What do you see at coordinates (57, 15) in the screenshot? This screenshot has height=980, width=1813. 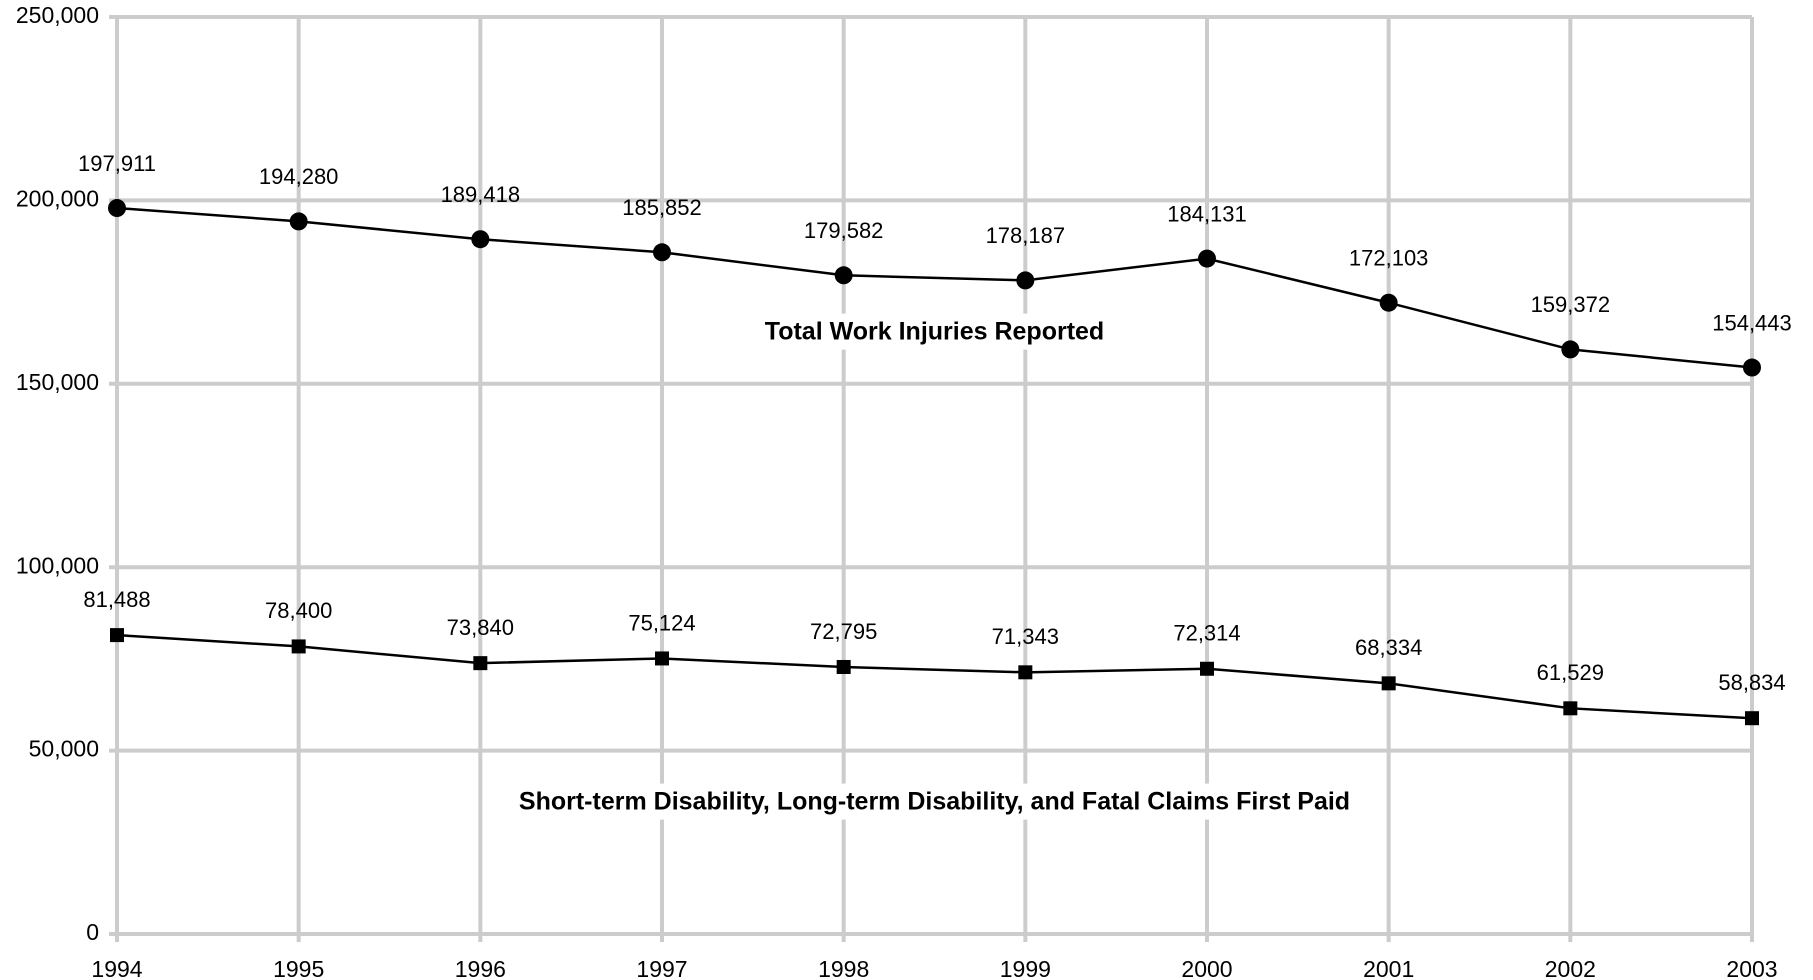 I see `y-tick-label: 250,000` at bounding box center [57, 15].